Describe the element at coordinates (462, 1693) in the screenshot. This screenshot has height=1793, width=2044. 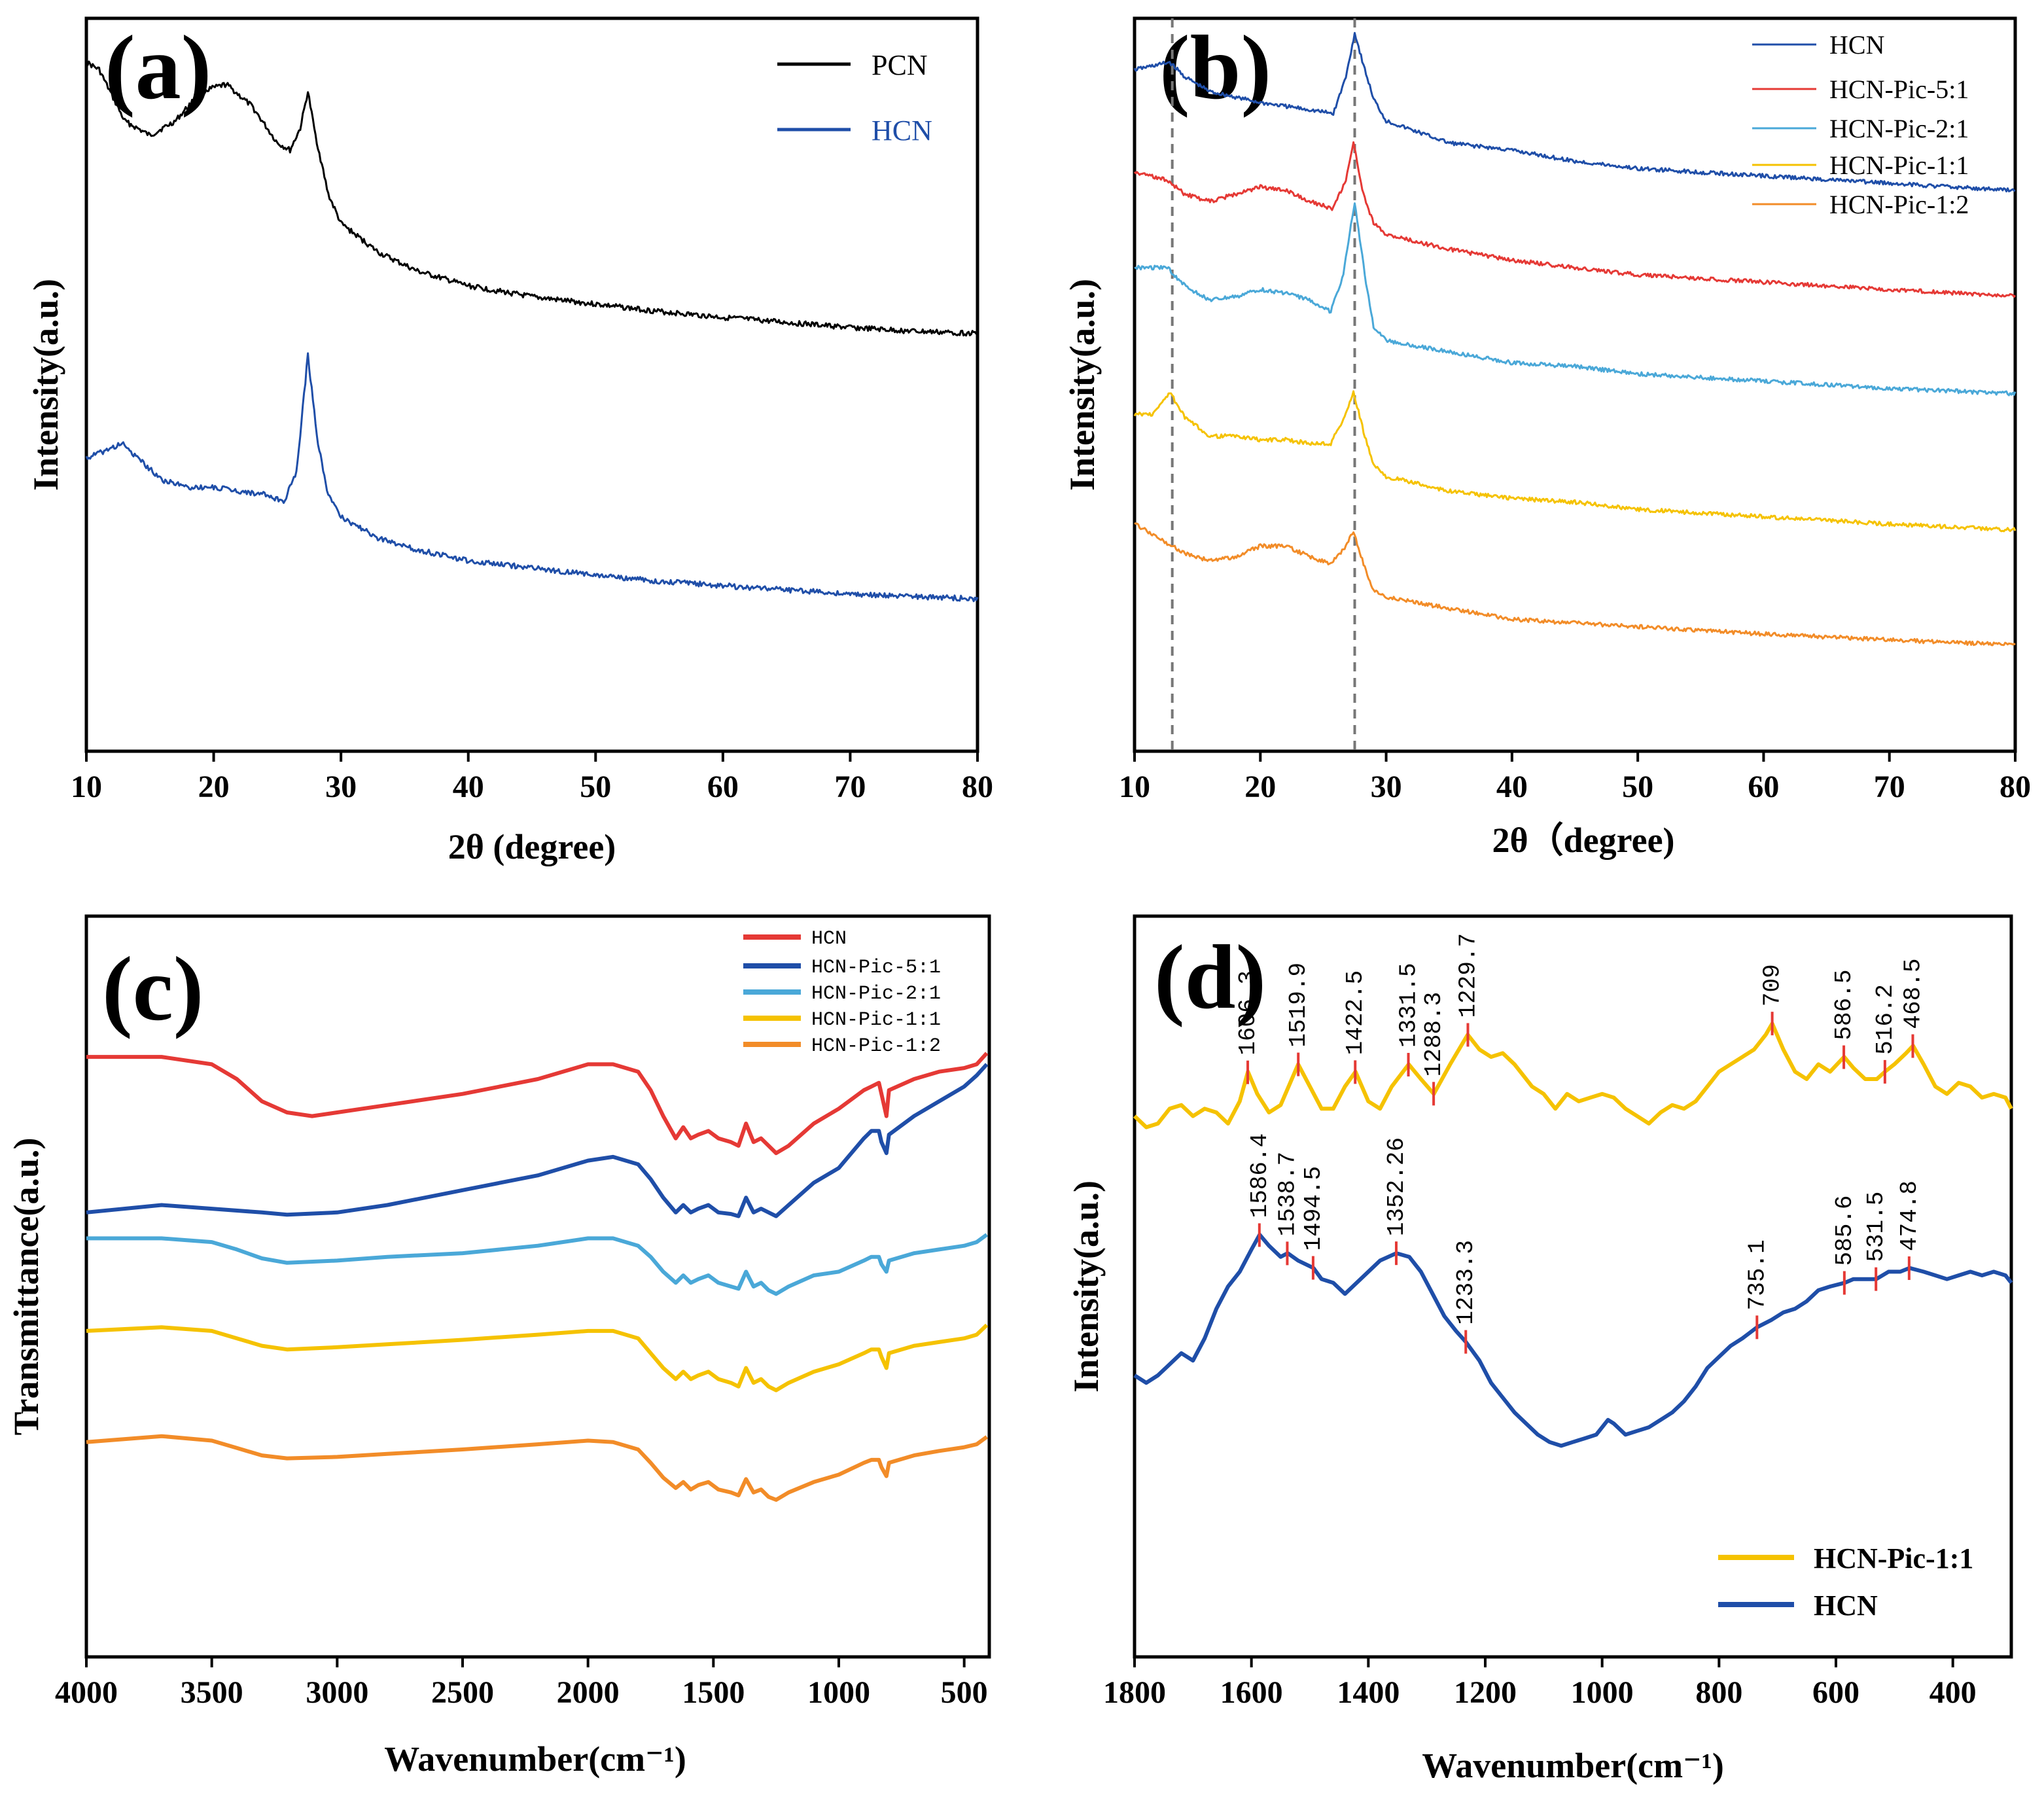
I see `x-tick-label: 2500` at that location.